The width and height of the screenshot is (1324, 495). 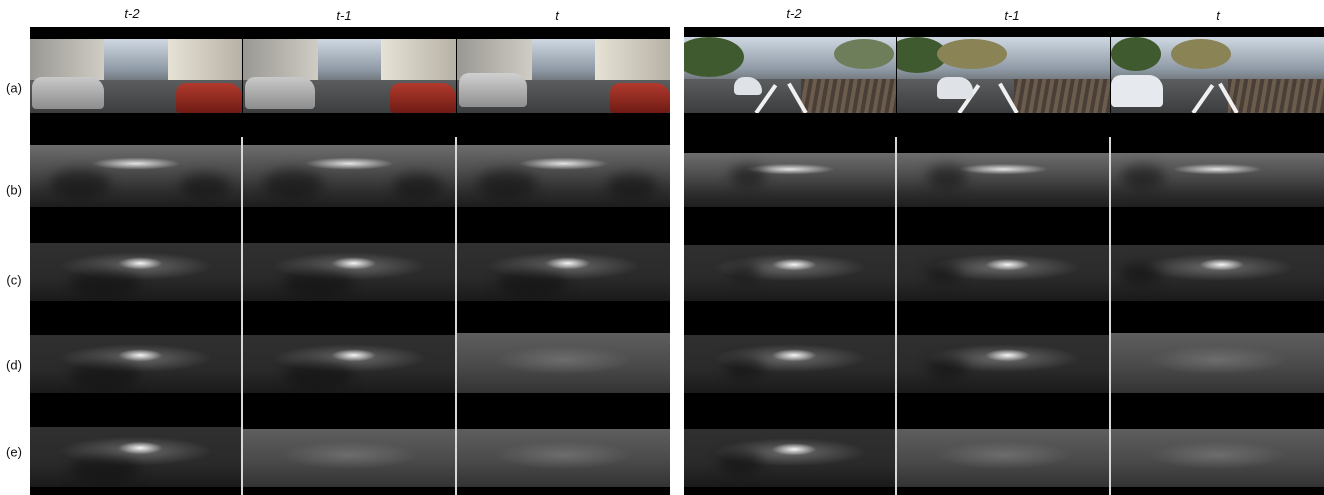 What do you see at coordinates (1181, 138) in the screenshot?
I see `right-row-b-label-3: t` at bounding box center [1181, 138].